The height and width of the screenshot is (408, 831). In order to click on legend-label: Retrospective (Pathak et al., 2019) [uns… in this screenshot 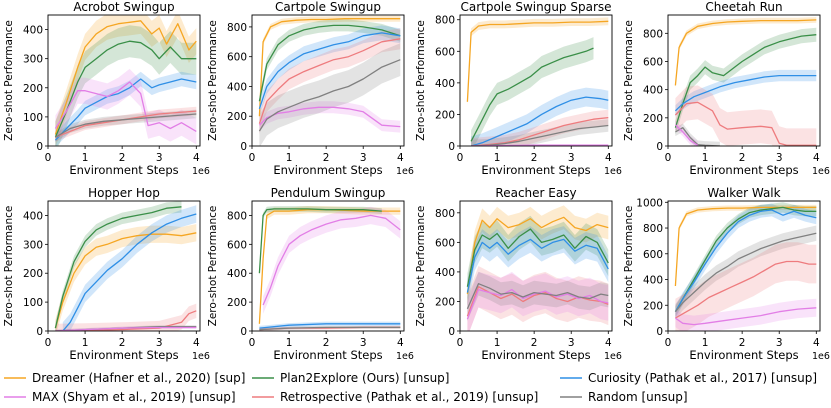, I will do `click(409, 397)`.